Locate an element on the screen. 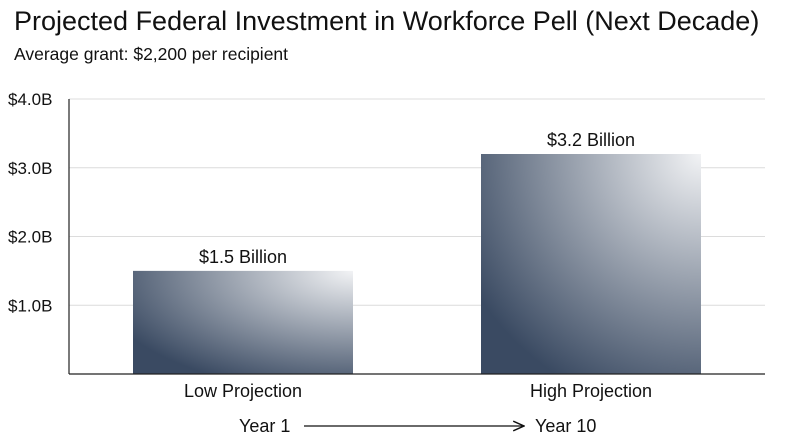 This screenshot has width=800, height=447. timeline-start-label: Year 1 is located at coordinates (264, 426).